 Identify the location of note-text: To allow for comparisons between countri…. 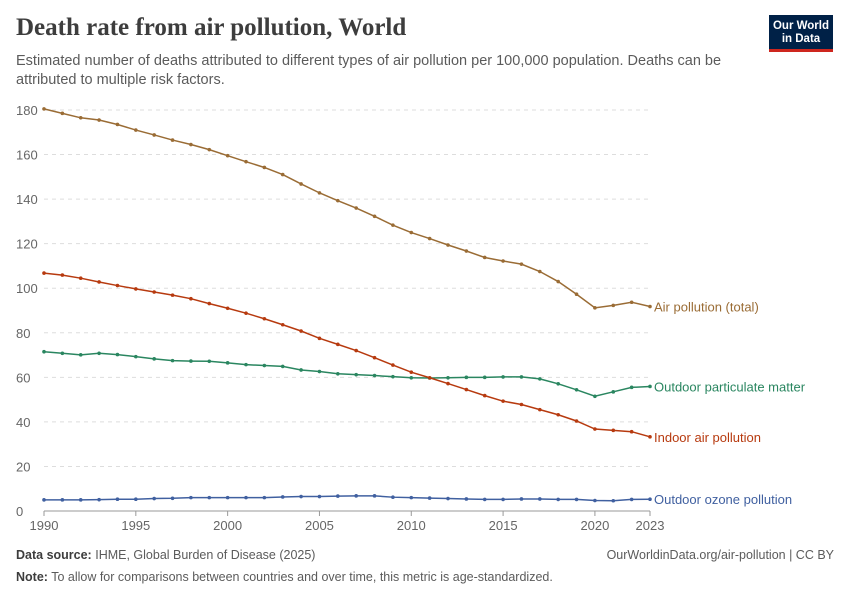
(302, 577).